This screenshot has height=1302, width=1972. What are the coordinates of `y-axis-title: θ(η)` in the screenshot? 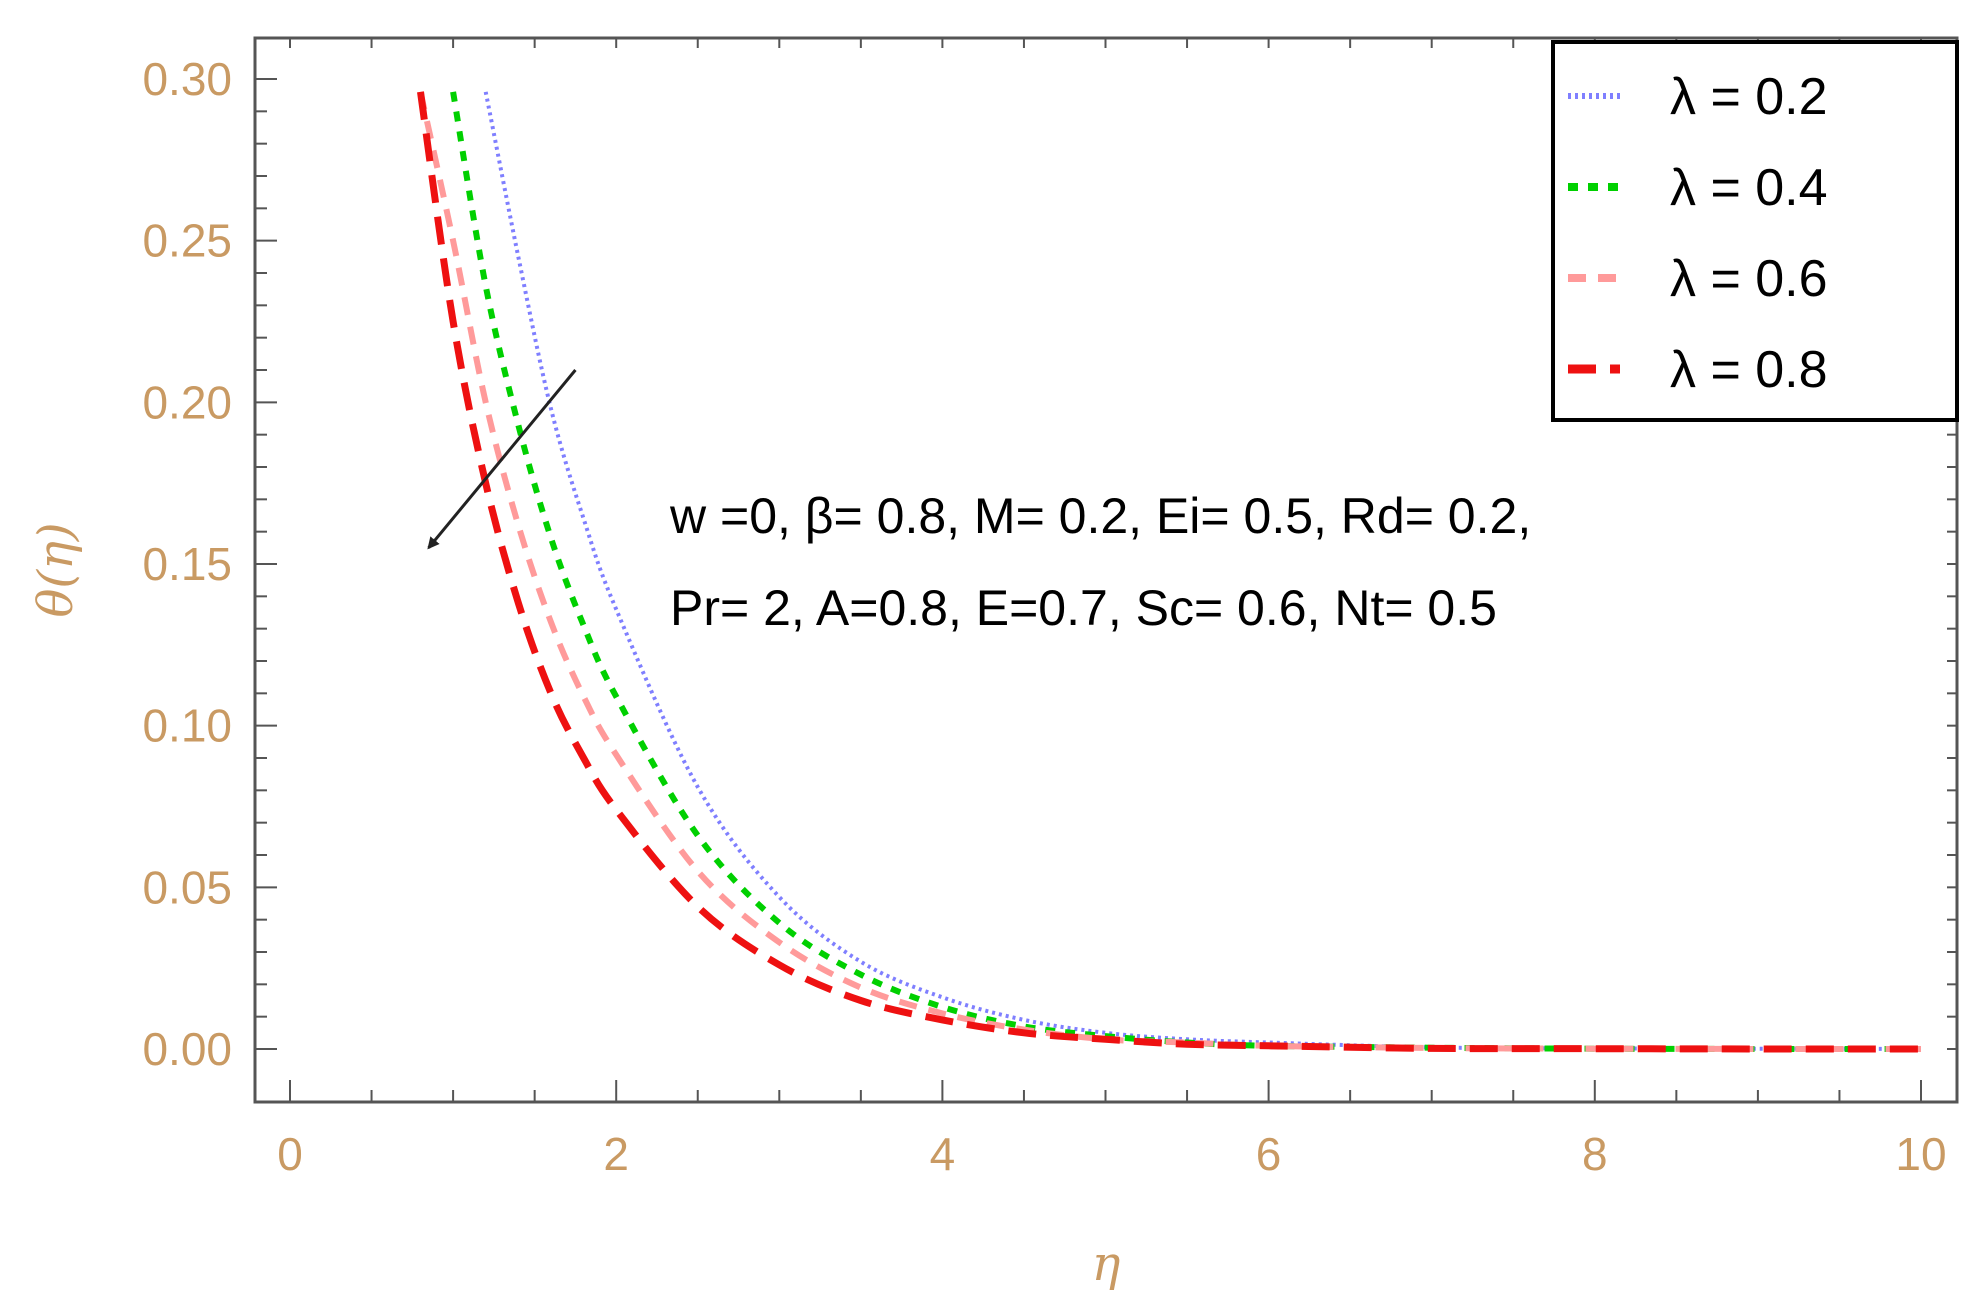 It's located at (56, 569).